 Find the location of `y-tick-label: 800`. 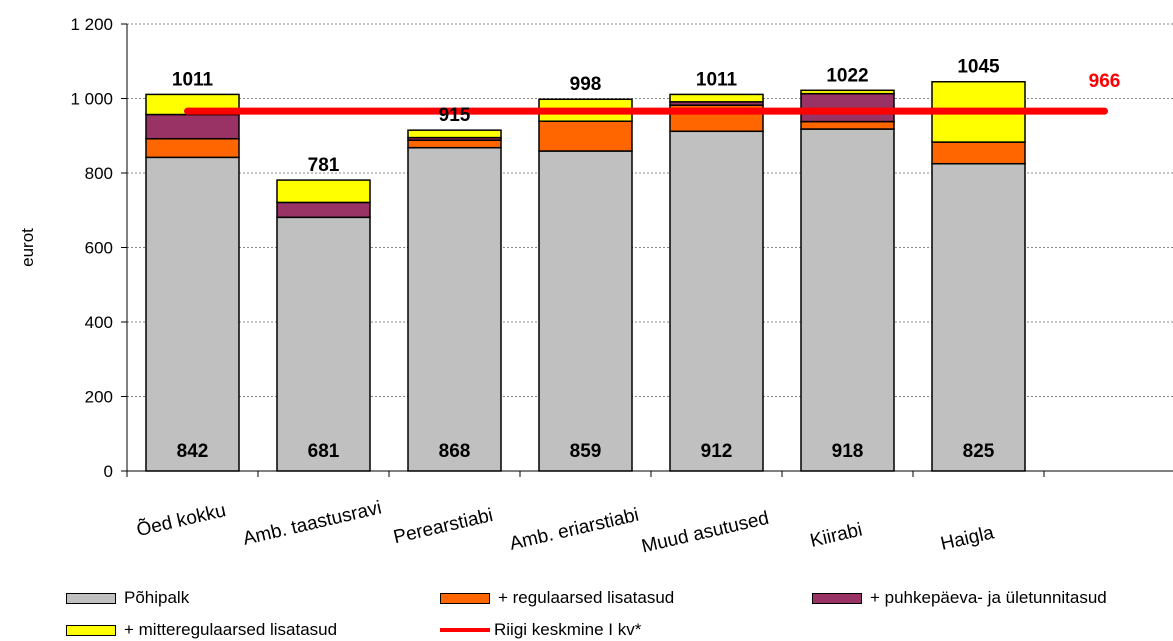

y-tick-label: 800 is located at coordinates (99, 173).